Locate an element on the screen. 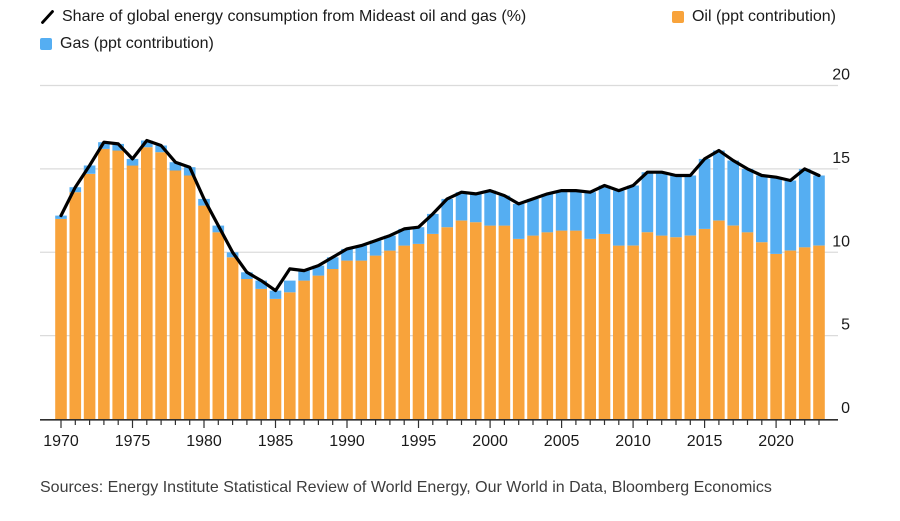 The image size is (900, 521). x-tick-label: 2020 is located at coordinates (776, 441).